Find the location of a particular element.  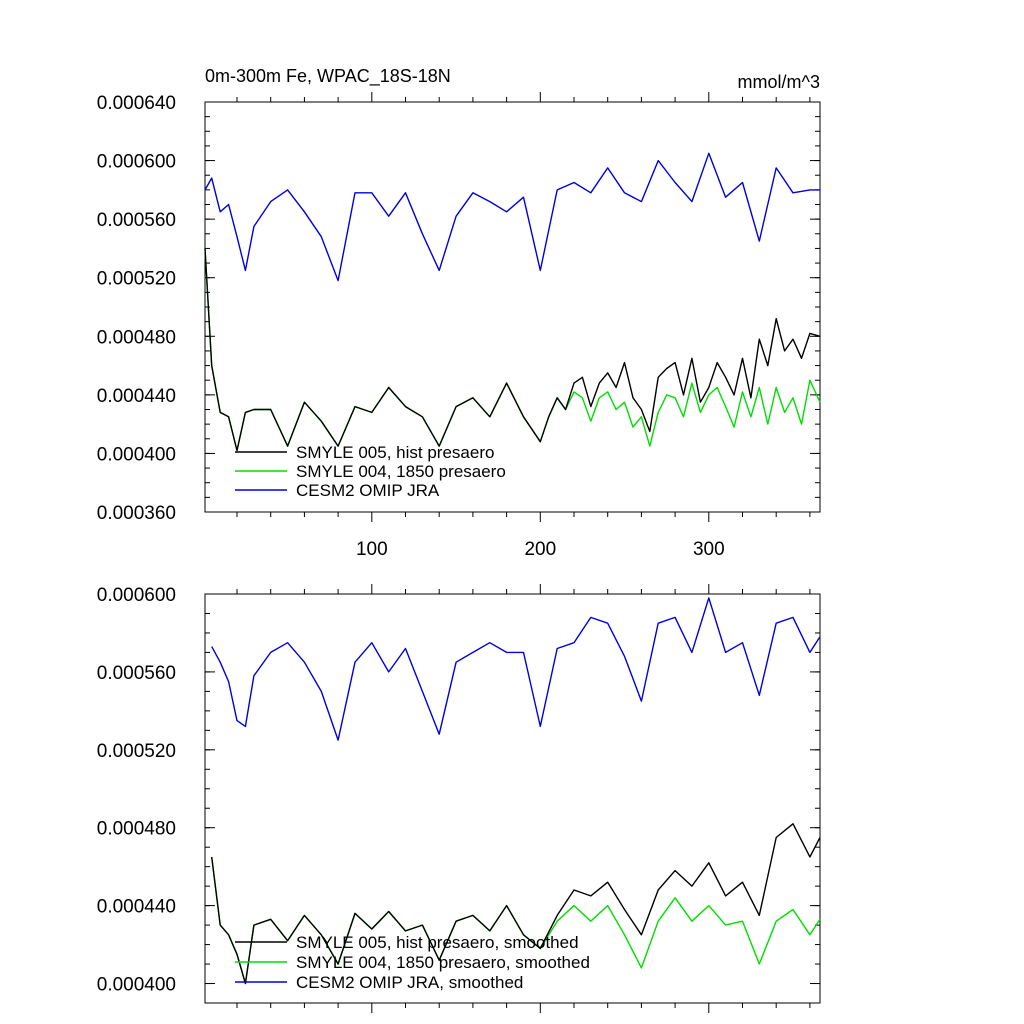

y-tick-label: 0.000360 is located at coordinates (136, 513).